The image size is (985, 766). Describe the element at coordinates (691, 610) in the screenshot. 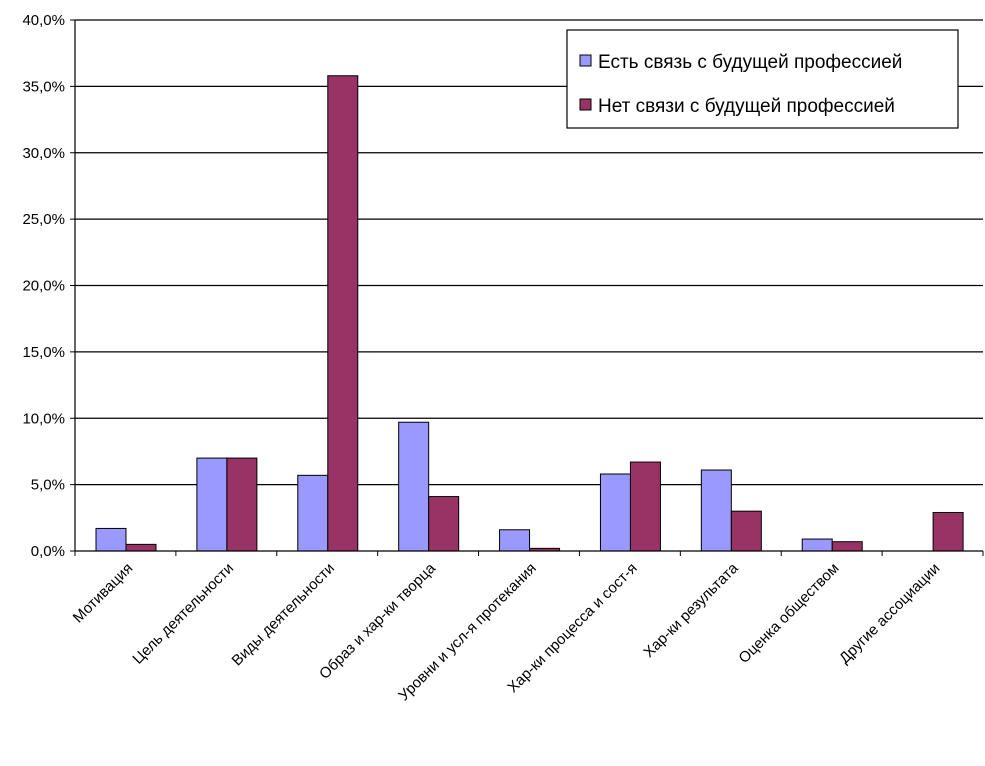

I see `x-category-label: Хар-ки результата` at that location.